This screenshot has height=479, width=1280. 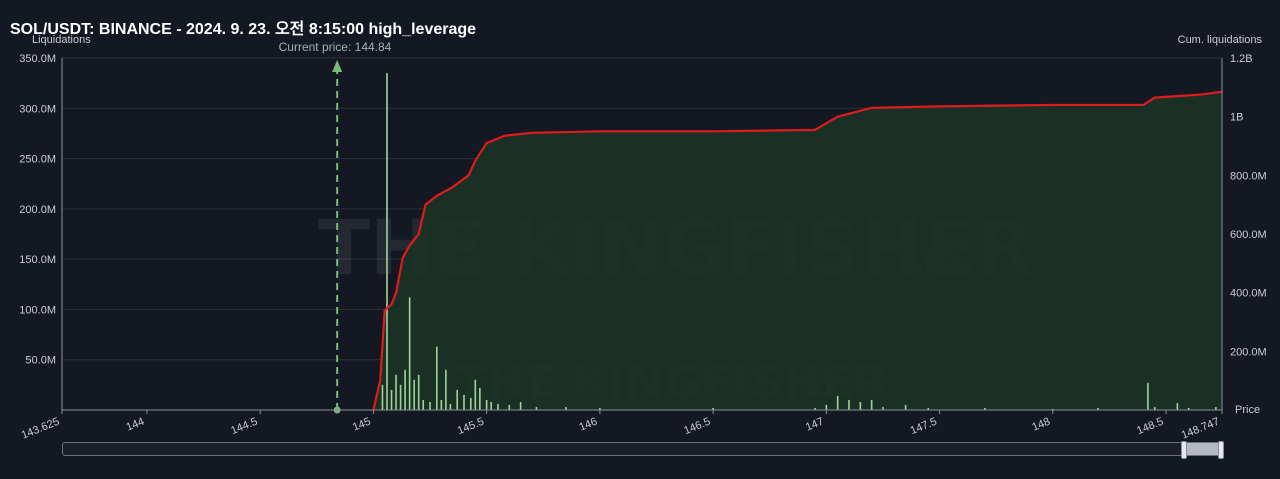 I want to click on zoom-slider, so click(x=643, y=450).